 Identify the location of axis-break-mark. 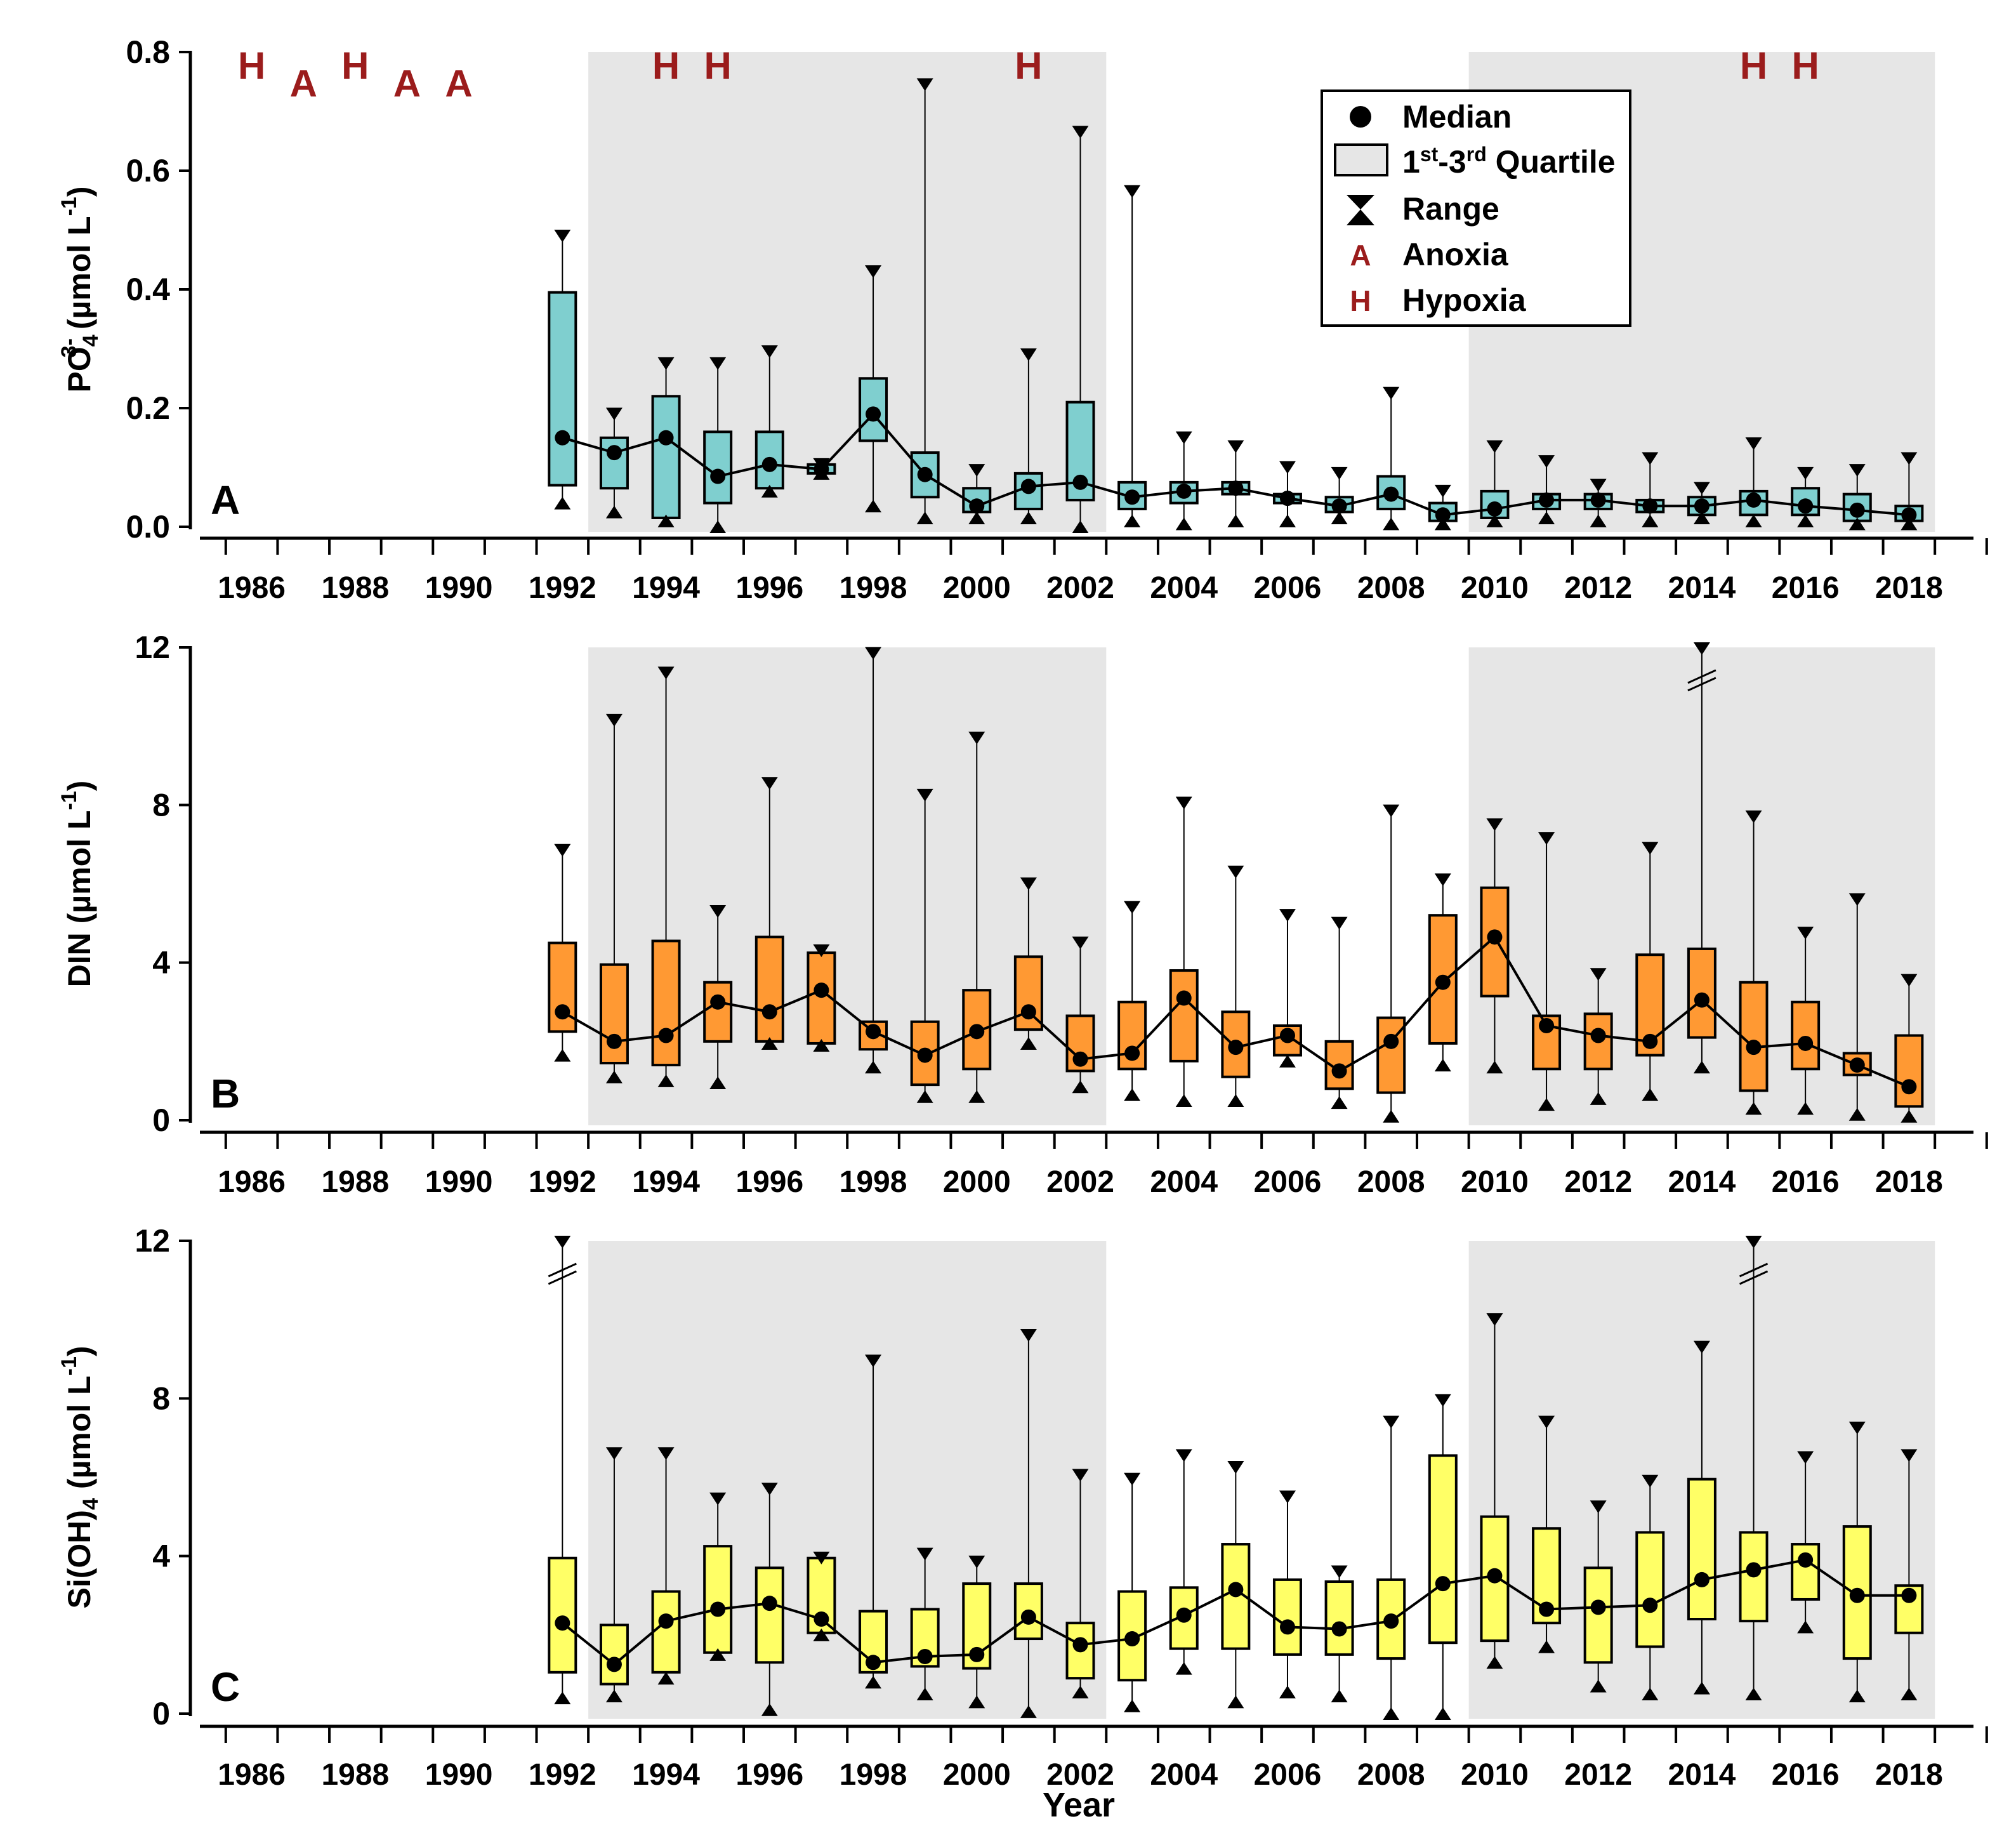
(1754, 1273).